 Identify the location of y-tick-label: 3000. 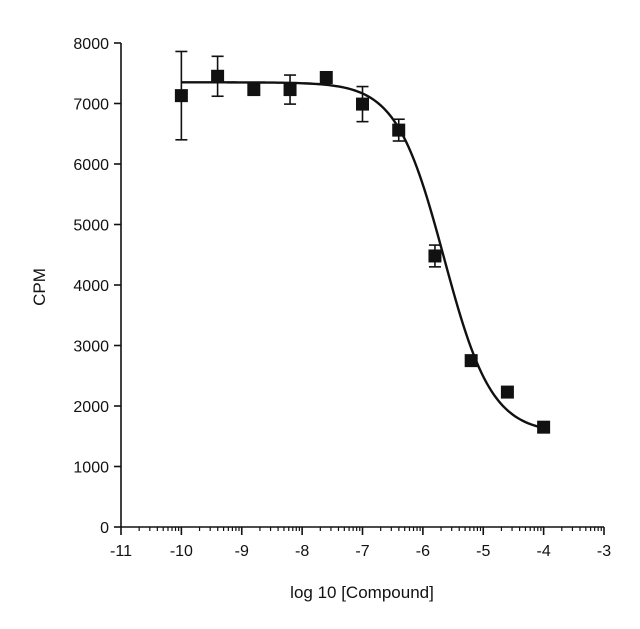
(91, 347).